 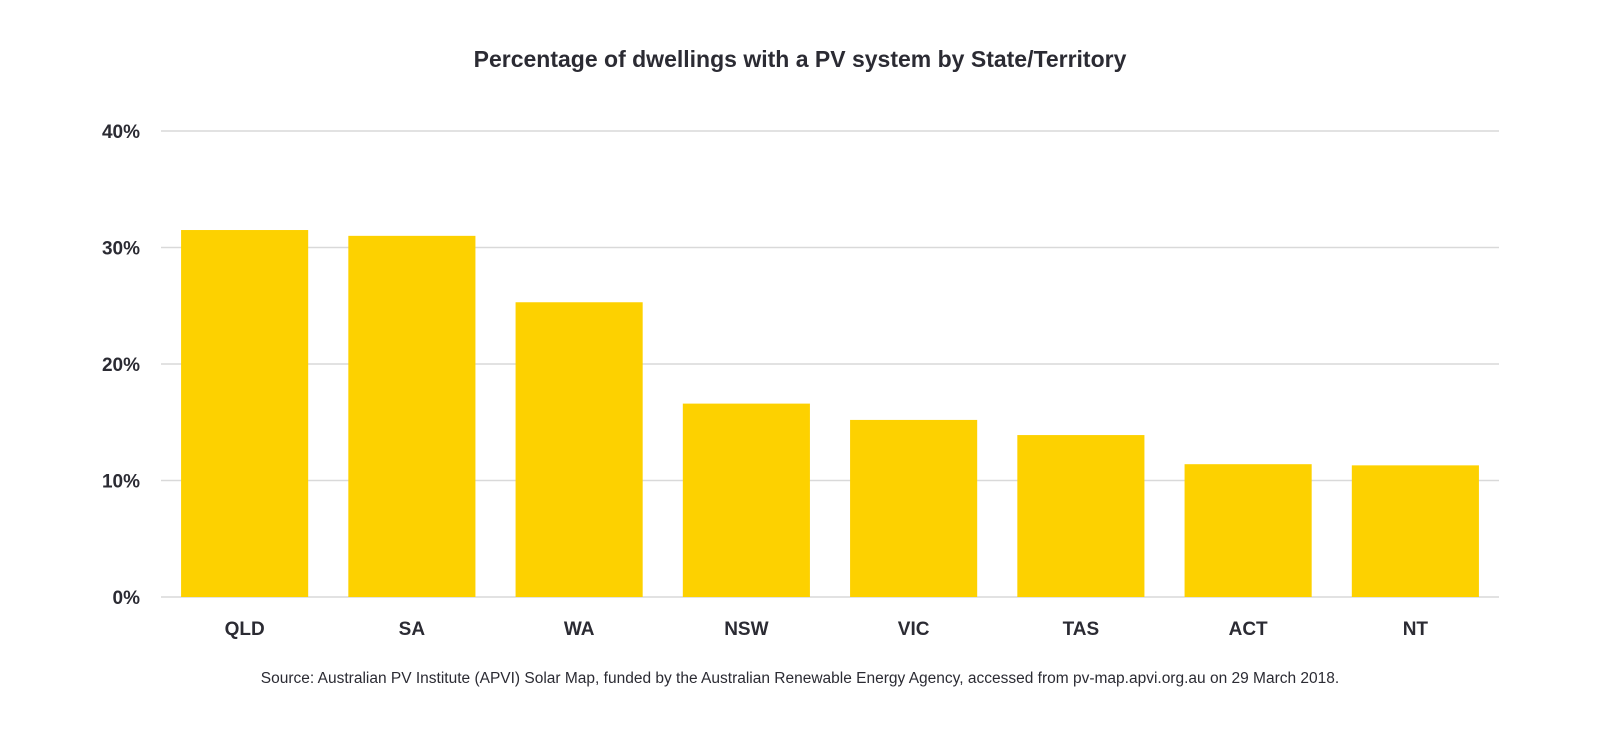 I want to click on y-tick-label: 30%, so click(x=121, y=249).